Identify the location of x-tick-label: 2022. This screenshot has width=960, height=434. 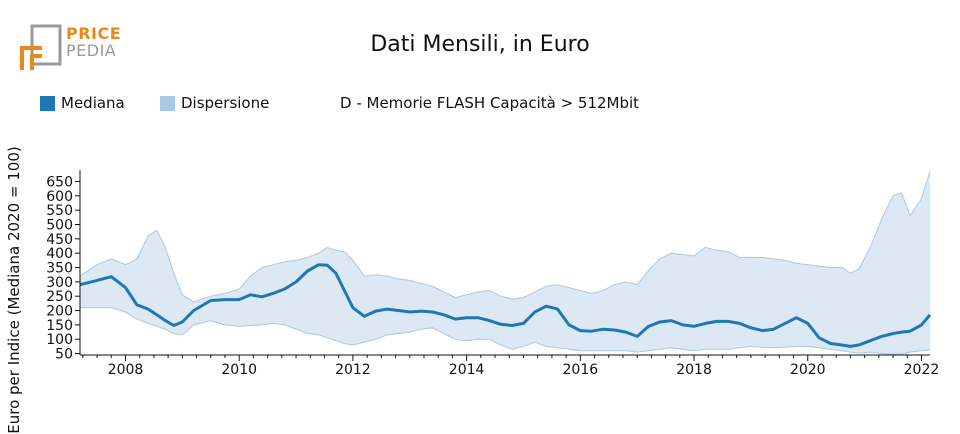
(922, 370).